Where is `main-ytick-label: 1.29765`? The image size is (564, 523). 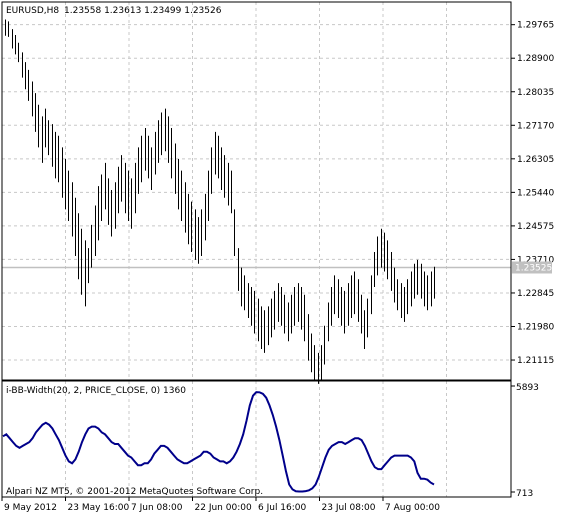 main-ytick-label: 1.29765 is located at coordinates (535, 26).